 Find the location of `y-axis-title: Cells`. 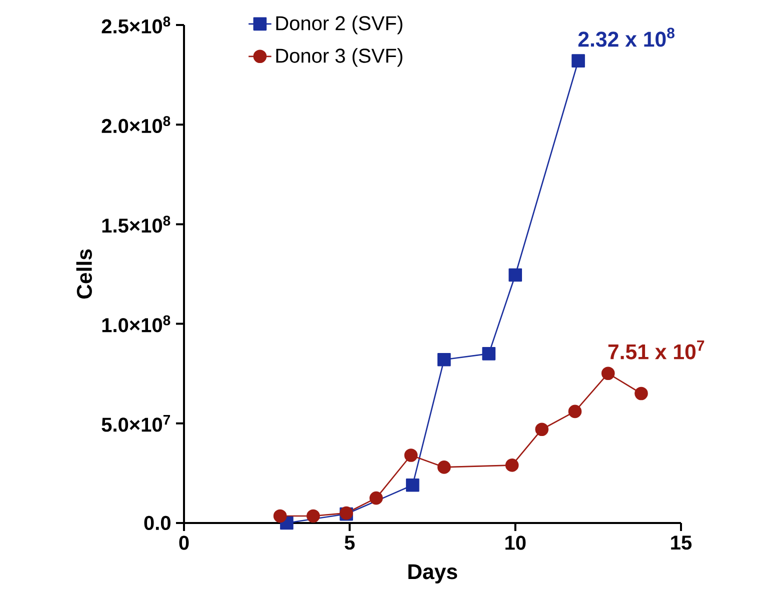

y-axis-title: Cells is located at coordinates (84, 274).